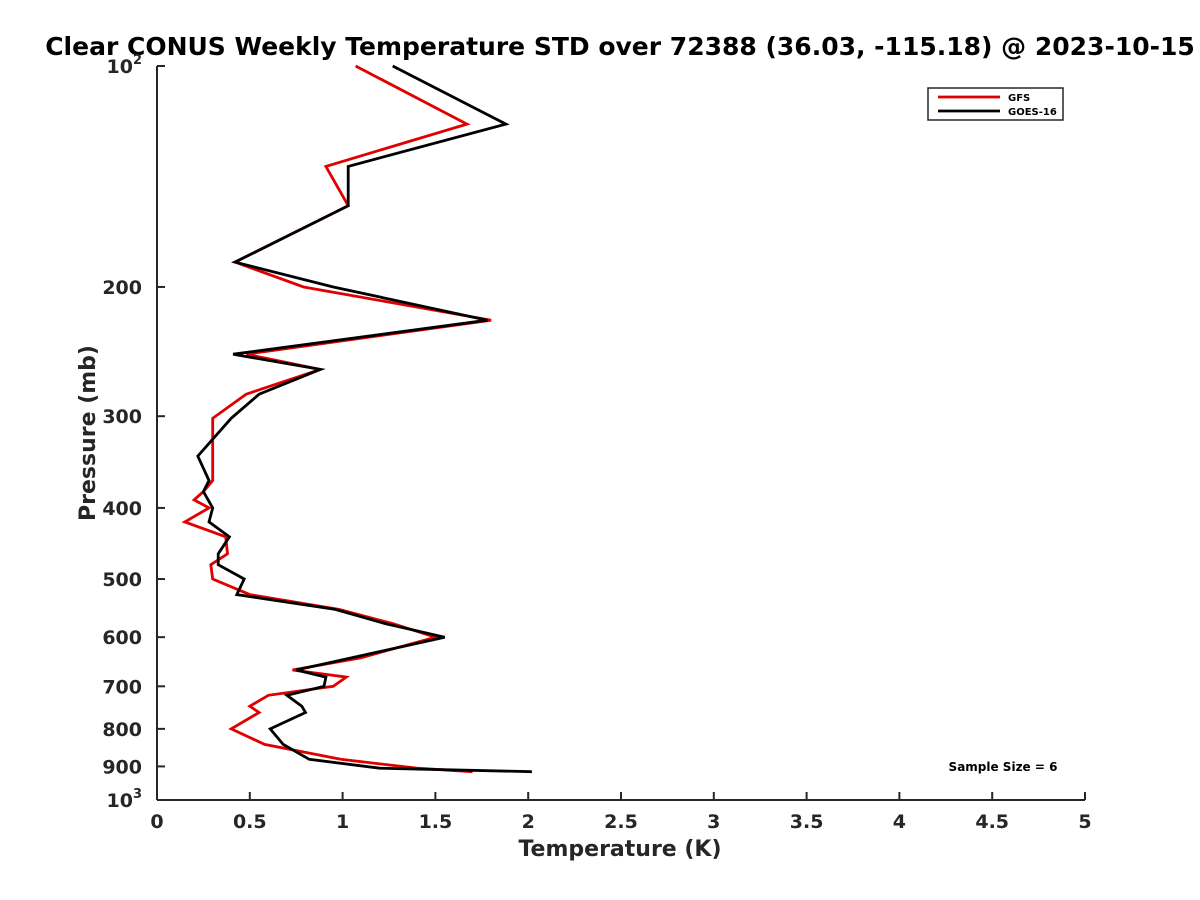  What do you see at coordinates (122, 687) in the screenshot?
I see `y-tick-label: 700` at bounding box center [122, 687].